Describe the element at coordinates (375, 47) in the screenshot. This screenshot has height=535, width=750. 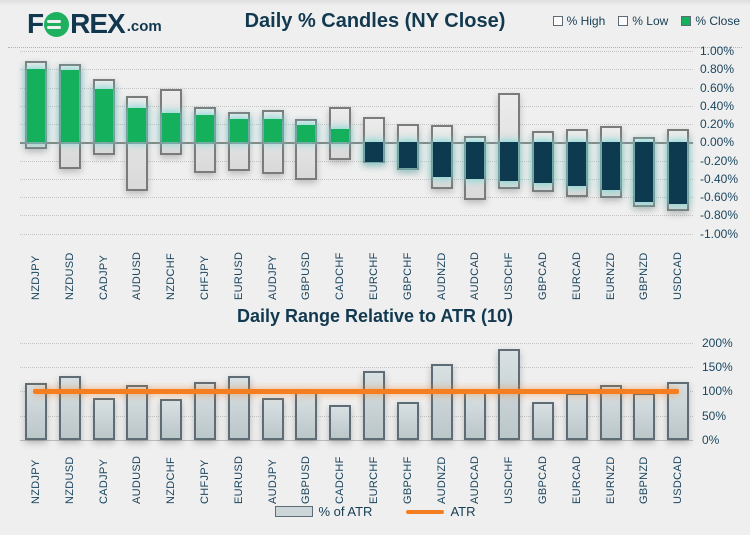
I see `header-divider` at that location.